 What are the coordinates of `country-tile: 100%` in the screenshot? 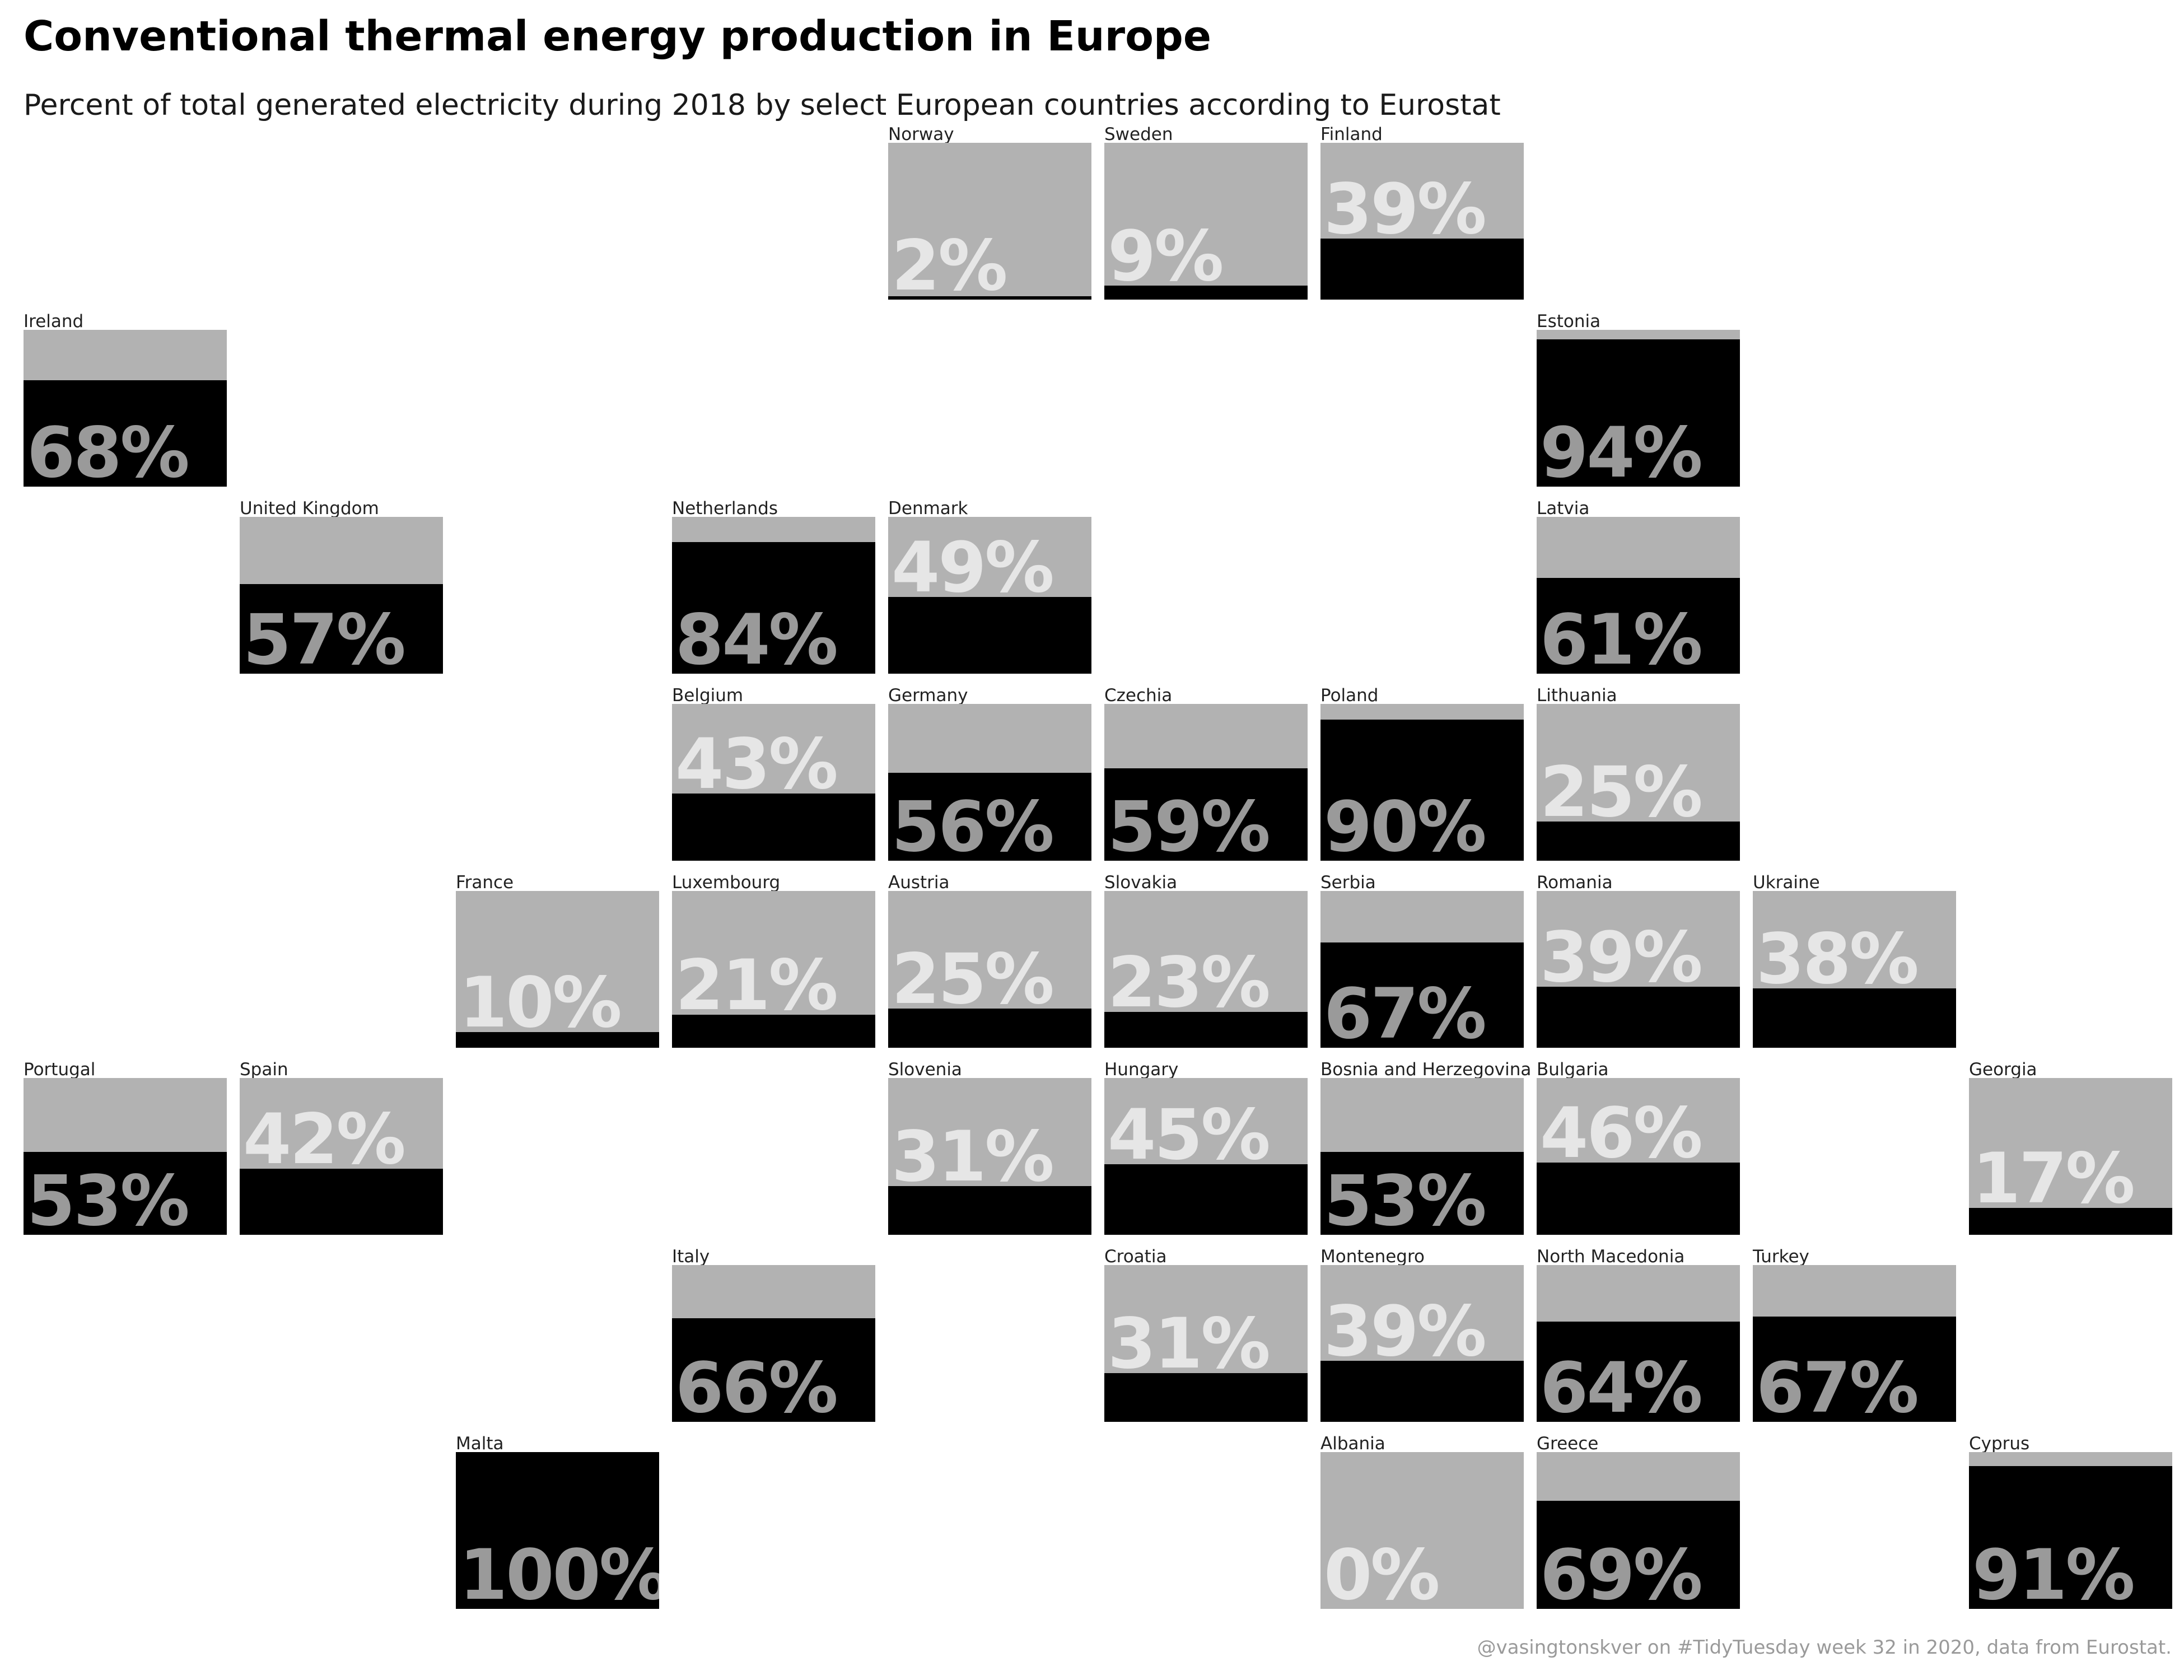 It's located at (558, 1530).